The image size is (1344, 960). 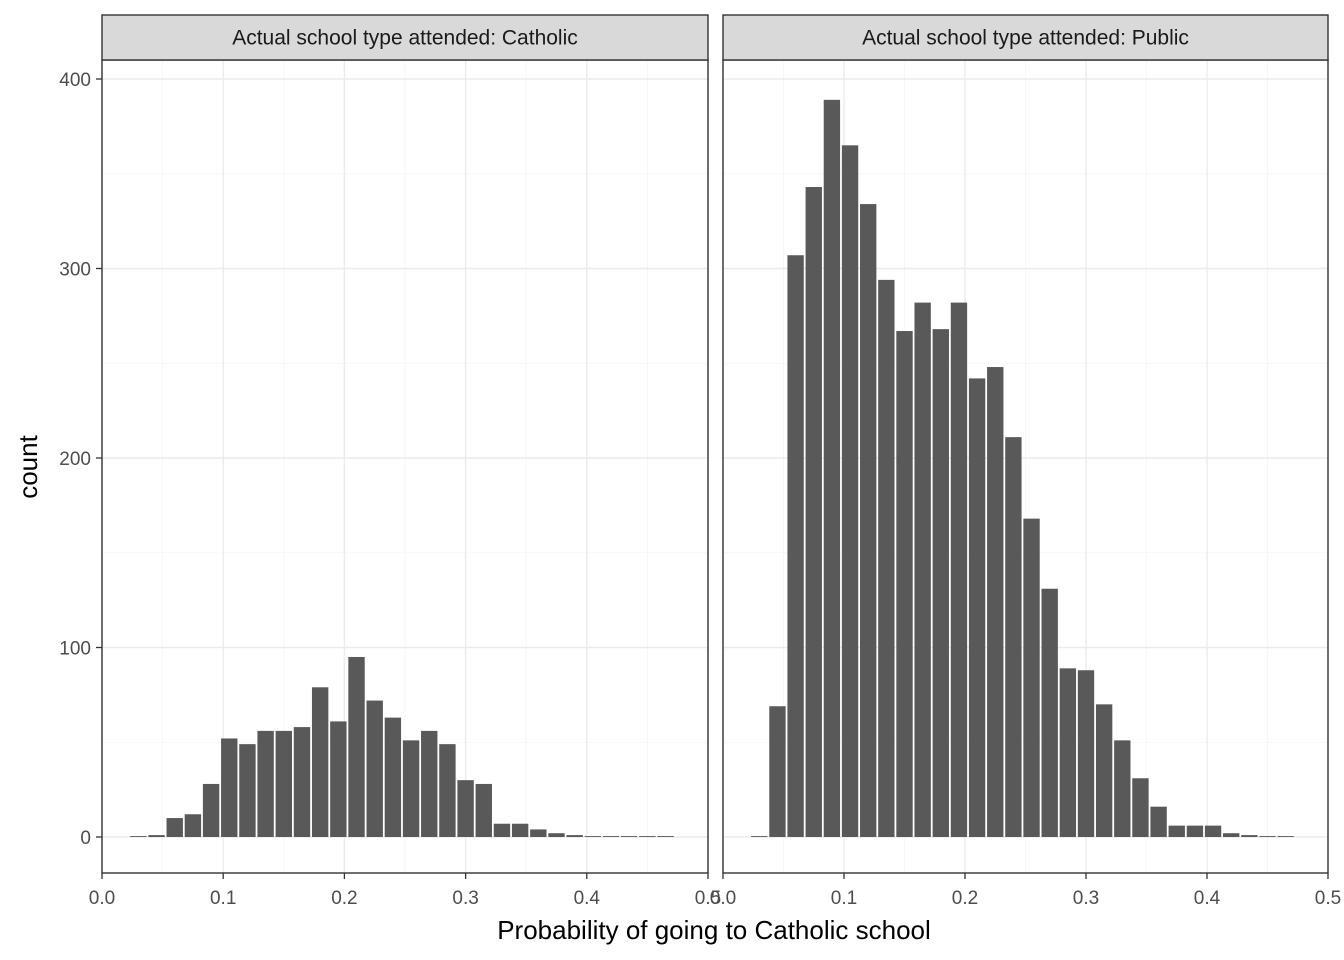 What do you see at coordinates (75, 80) in the screenshot?
I see `y-tick-label: 400` at bounding box center [75, 80].